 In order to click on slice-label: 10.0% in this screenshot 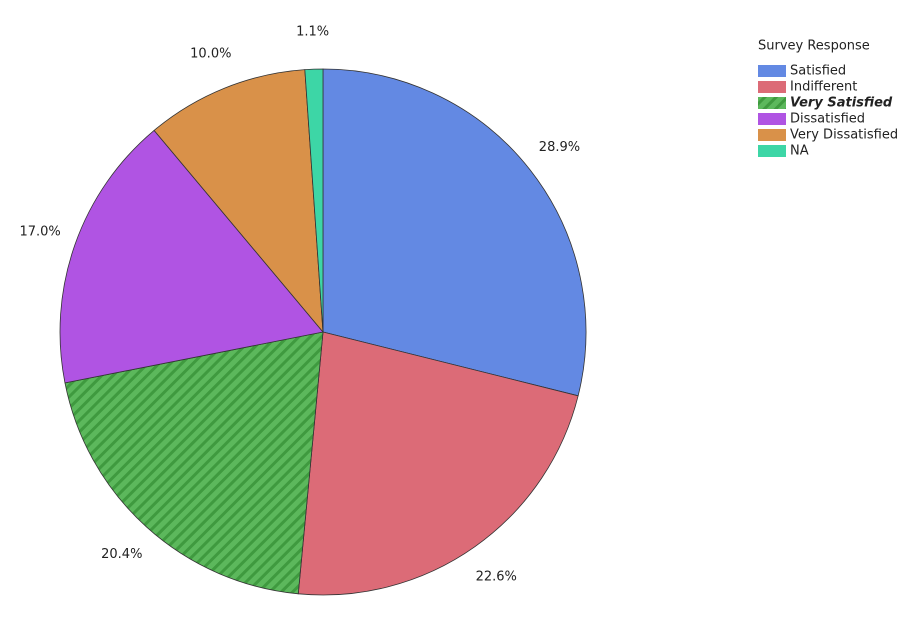, I will do `click(210, 53)`.